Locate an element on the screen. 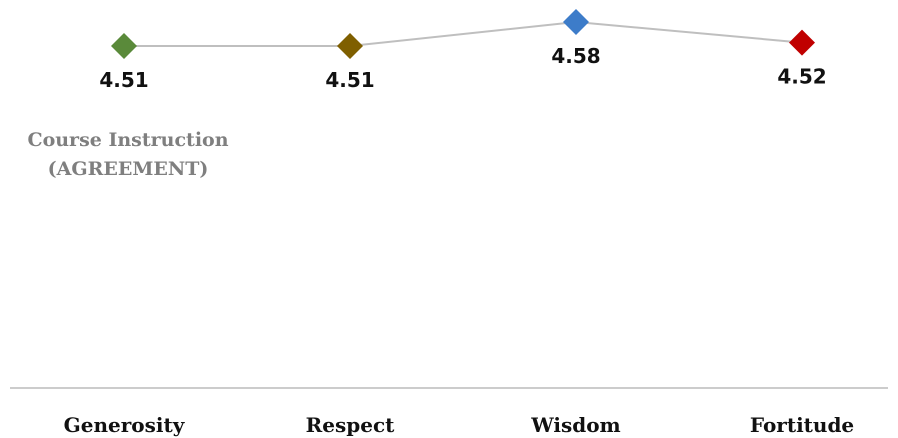  category-label-fortitude: Fortitude is located at coordinates (802, 425).